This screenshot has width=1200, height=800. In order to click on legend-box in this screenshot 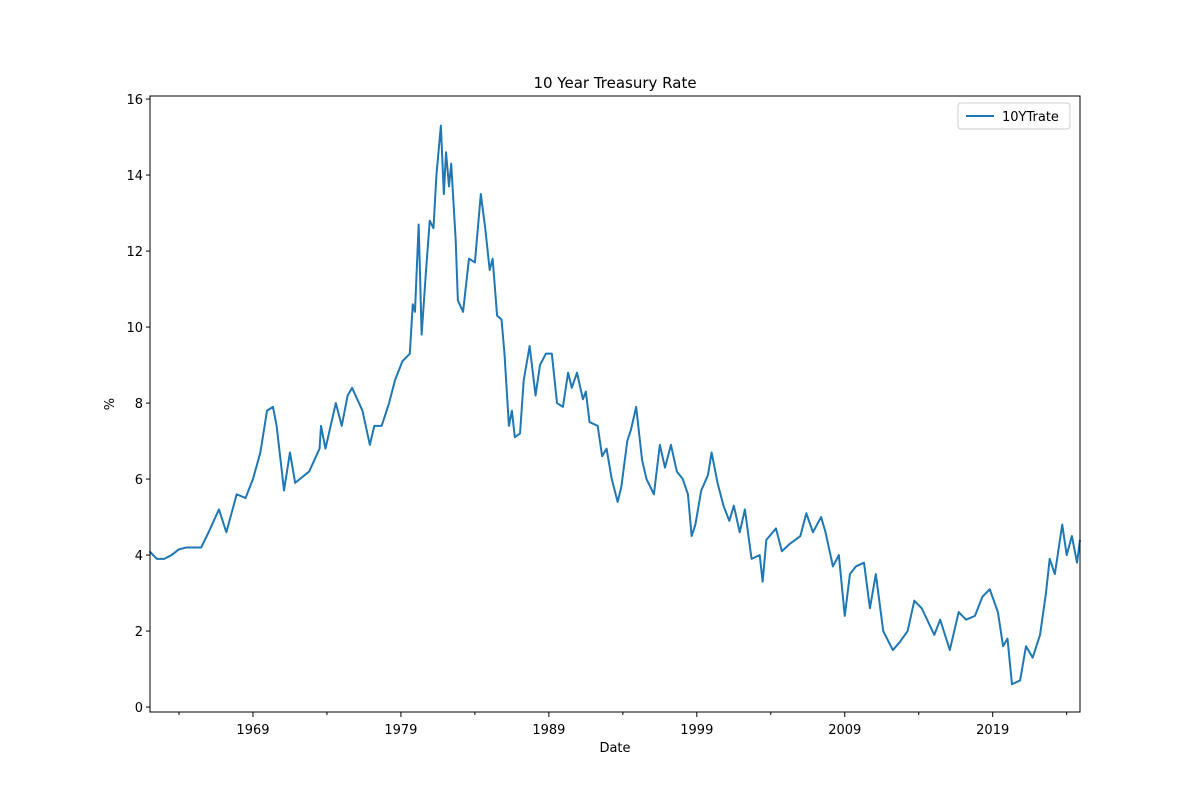, I will do `click(1014, 116)`.